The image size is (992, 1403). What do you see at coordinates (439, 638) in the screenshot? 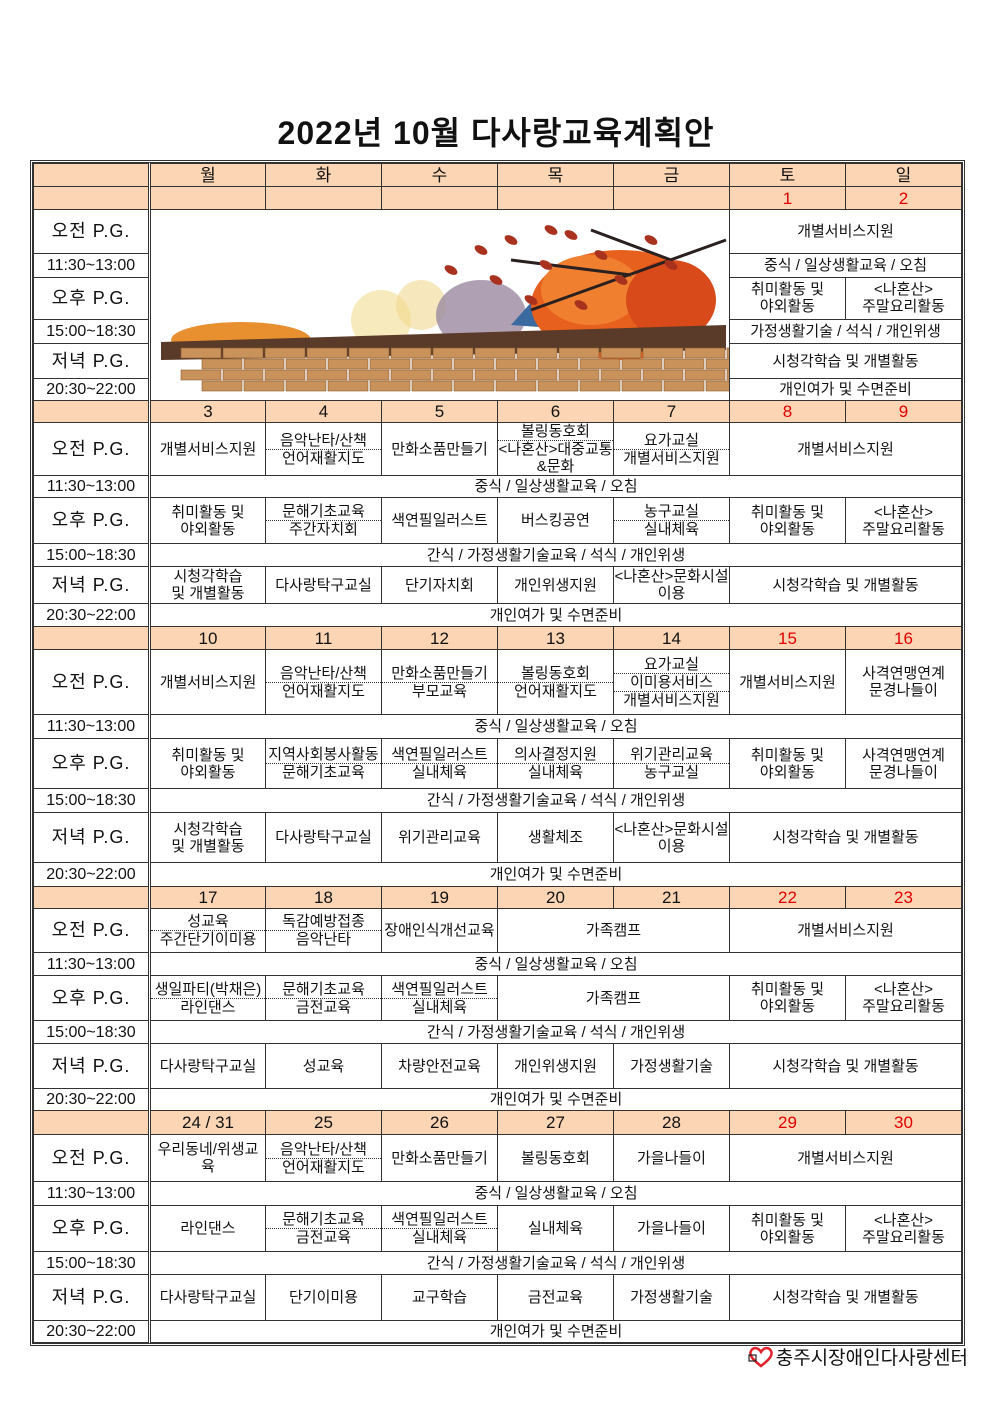
I see `date-cell: 12` at bounding box center [439, 638].